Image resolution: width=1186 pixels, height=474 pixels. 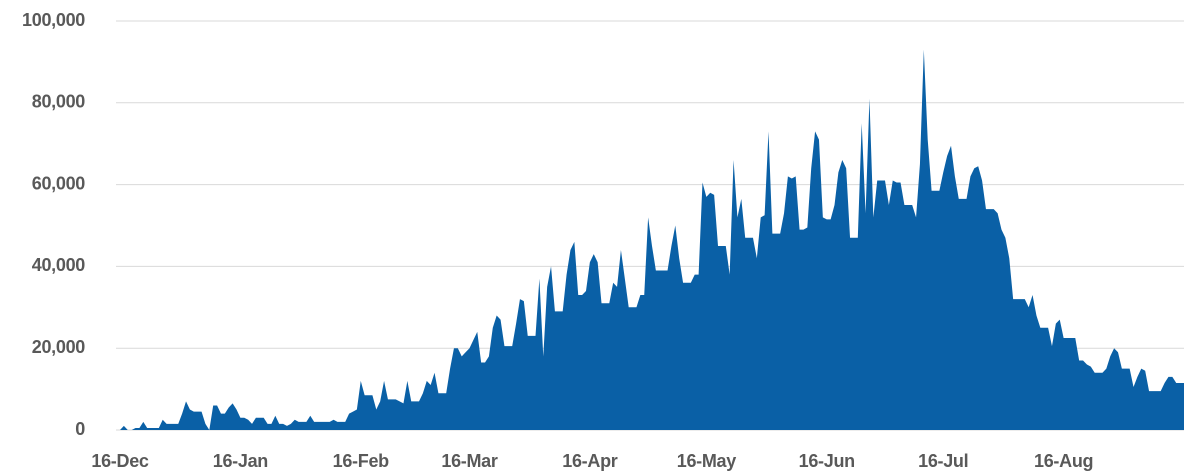 I want to click on x-tick-label: 16-Jan, so click(x=240, y=461).